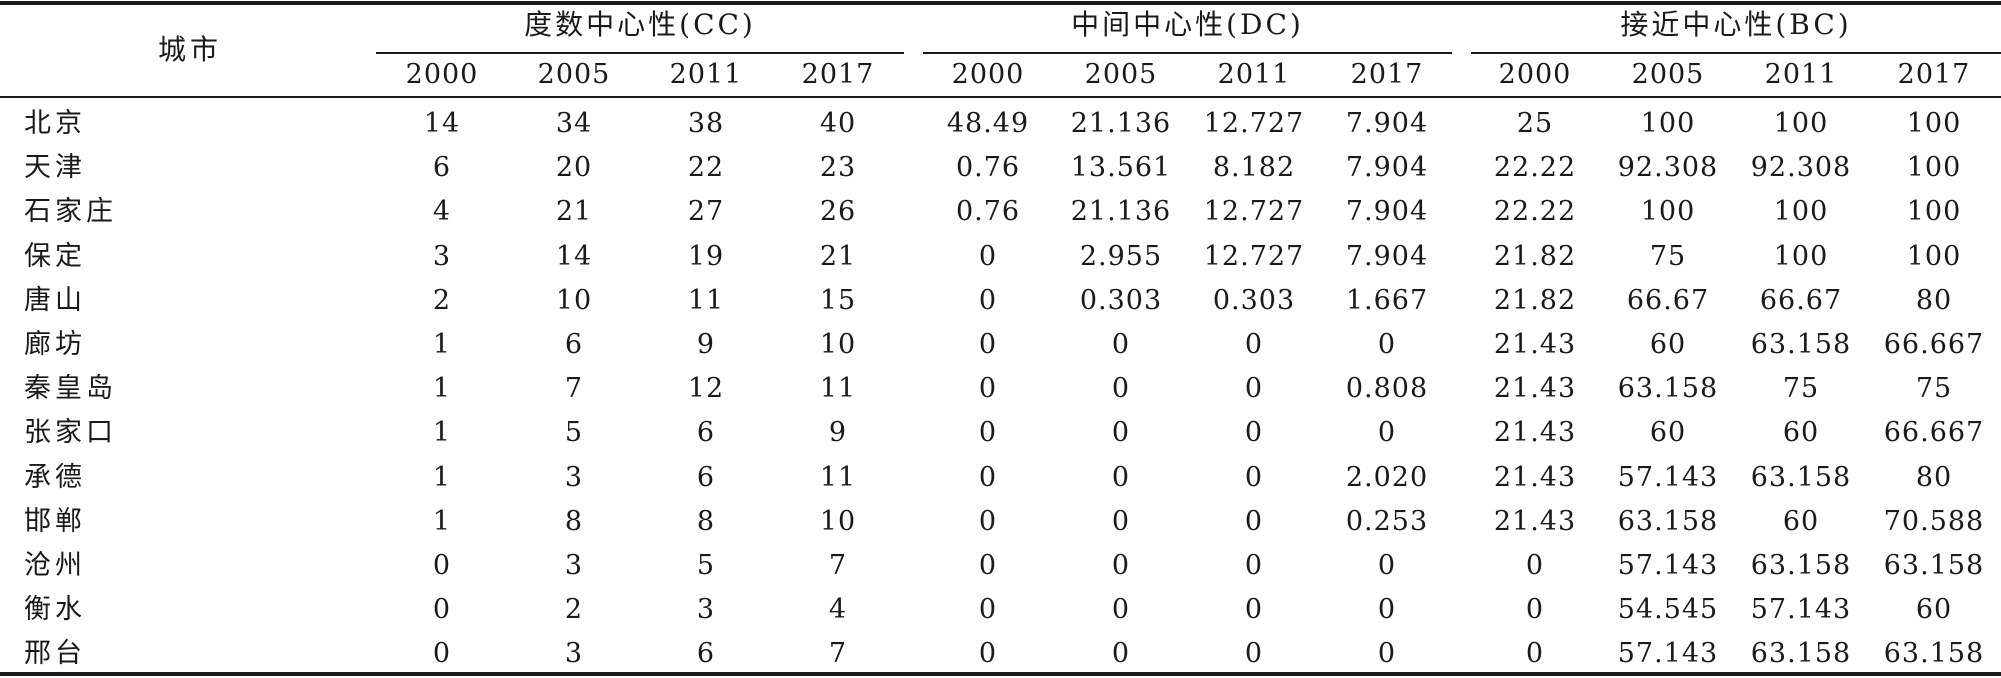 The width and height of the screenshot is (2001, 678). Describe the element at coordinates (1387, 477) in the screenshot. I see `table-cell: 2.020` at that location.